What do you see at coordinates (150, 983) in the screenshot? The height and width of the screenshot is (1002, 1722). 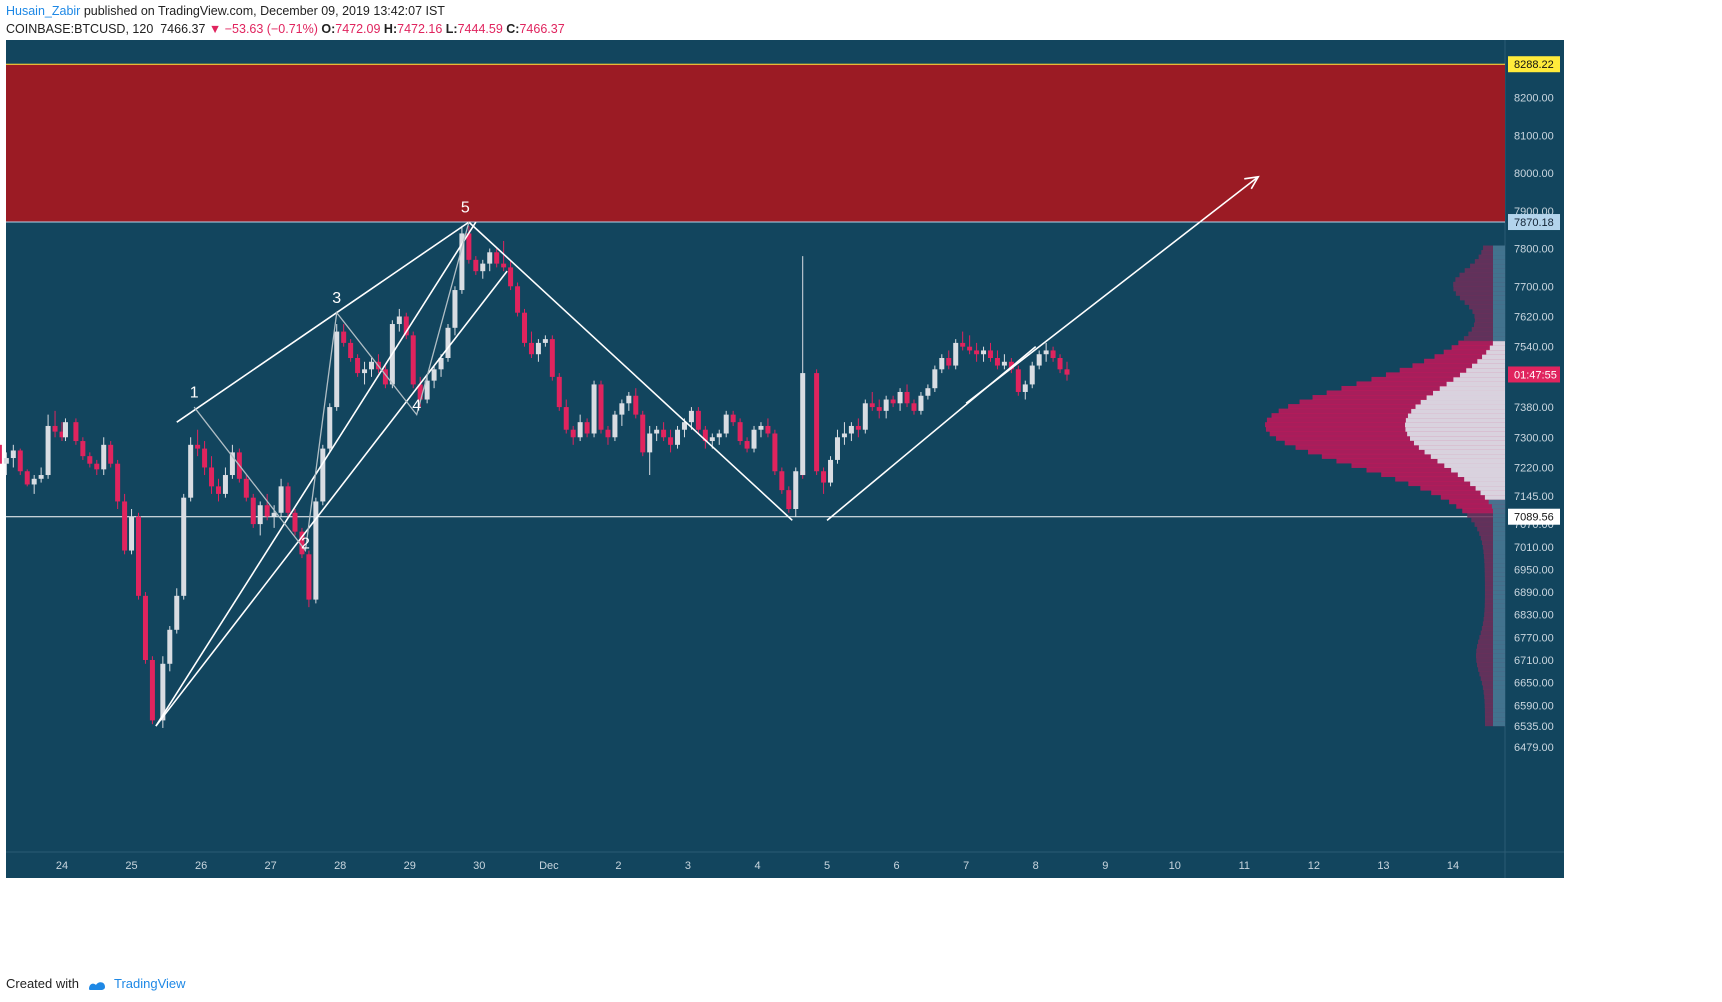 I see `tradingview-link: TradingView` at bounding box center [150, 983].